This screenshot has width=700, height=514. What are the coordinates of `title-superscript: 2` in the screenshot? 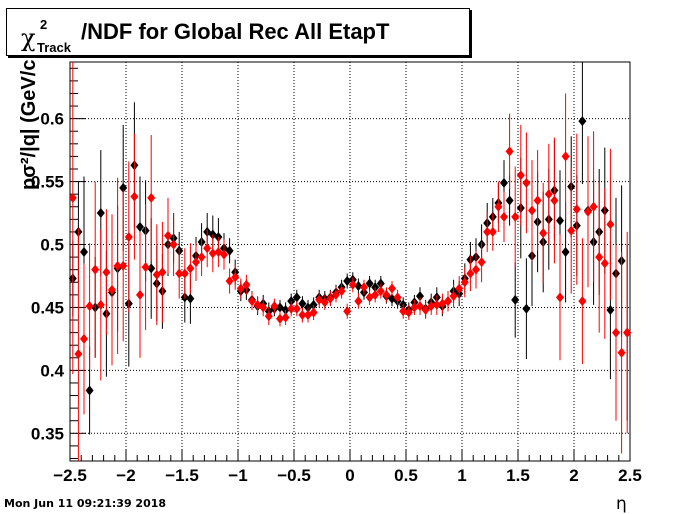 It's located at (44, 24).